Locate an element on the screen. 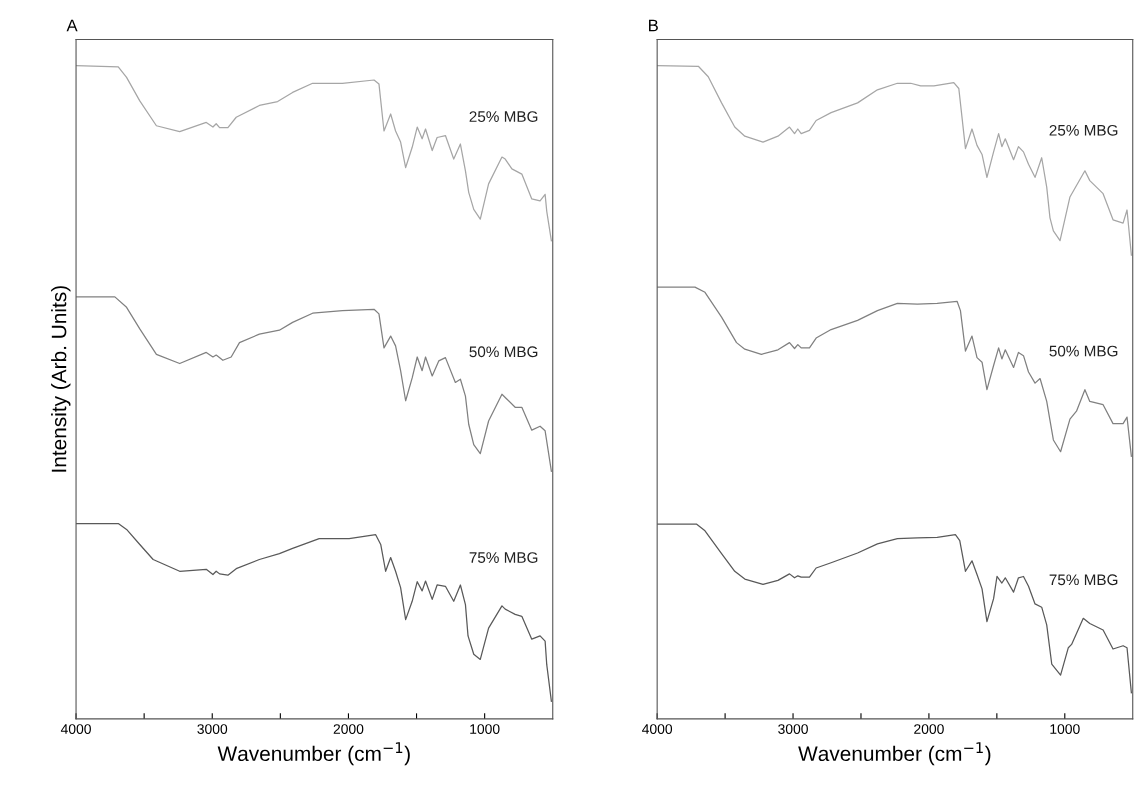  chart-title: A is located at coordinates (72, 25).